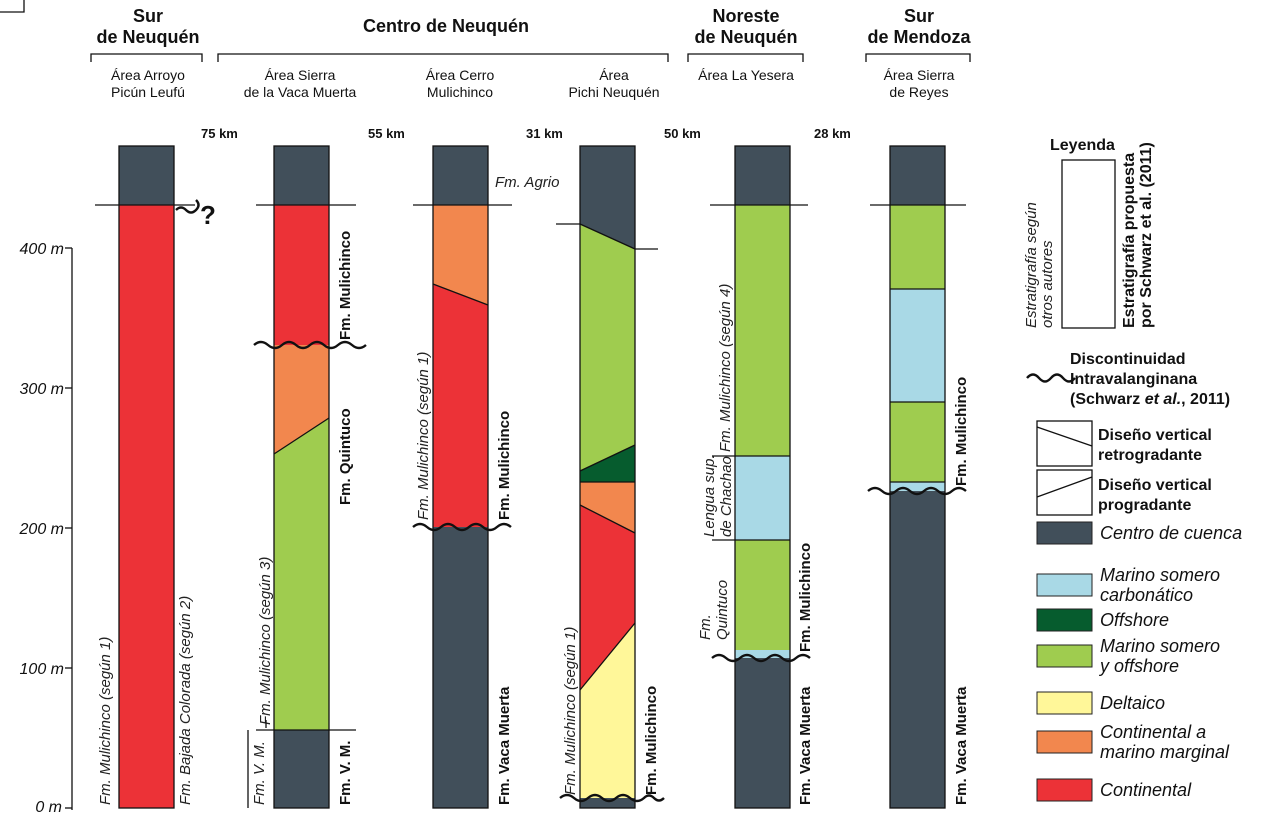 This screenshot has height=816, width=1277. I want to click on distance-label: 28 km, so click(832, 133).